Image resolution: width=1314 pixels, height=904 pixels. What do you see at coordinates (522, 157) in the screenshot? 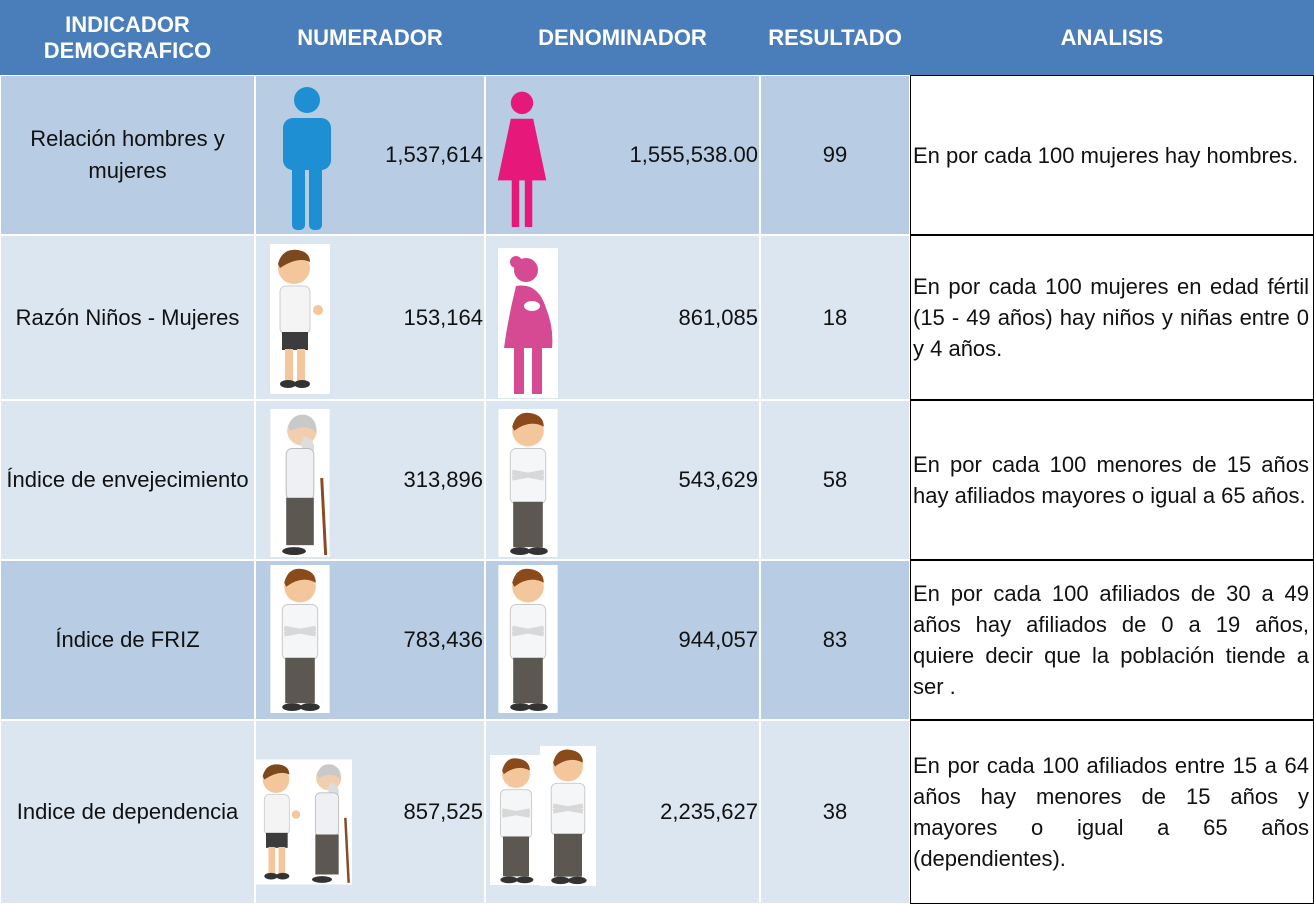
I see `woman-icon` at bounding box center [522, 157].